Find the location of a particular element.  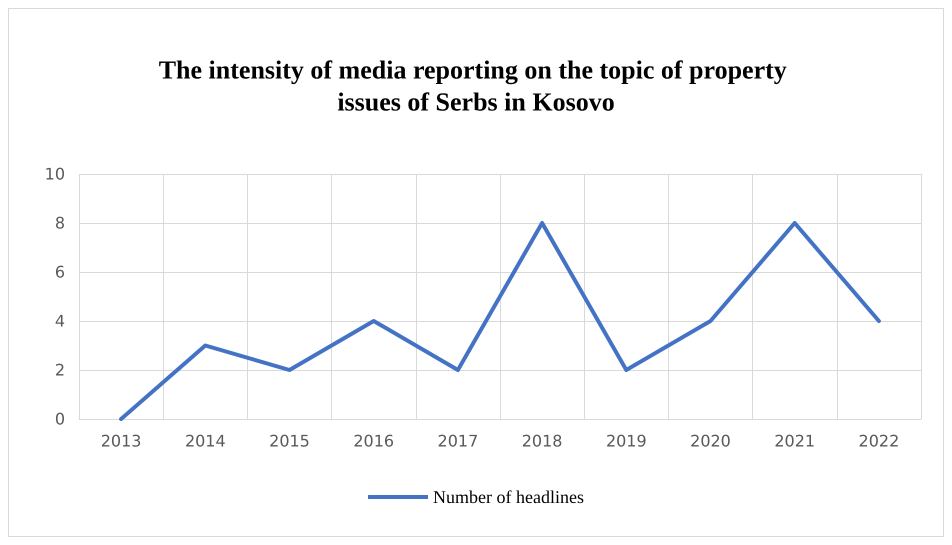

x-tick-label: 2018 is located at coordinates (542, 441).